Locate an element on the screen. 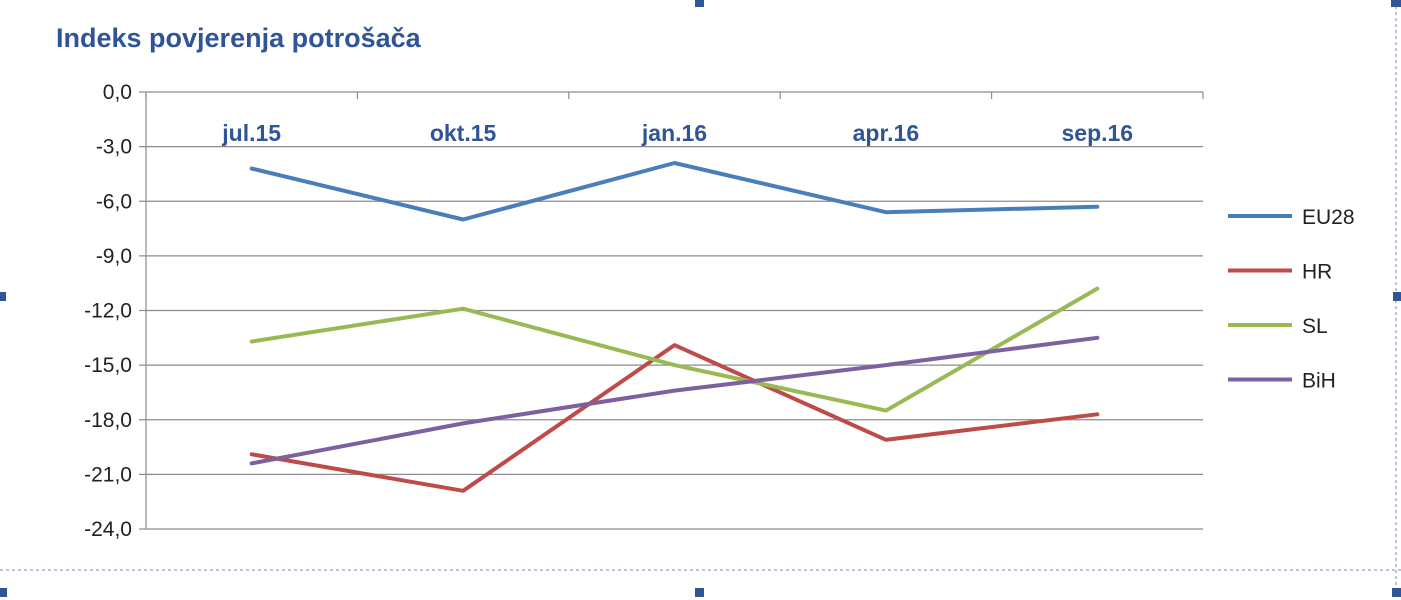 Image resolution: width=1401 pixels, height=600 pixels. category-labels: jul.15 okt.15 jan.16 apr.16 sep.16 is located at coordinates (677, 133).